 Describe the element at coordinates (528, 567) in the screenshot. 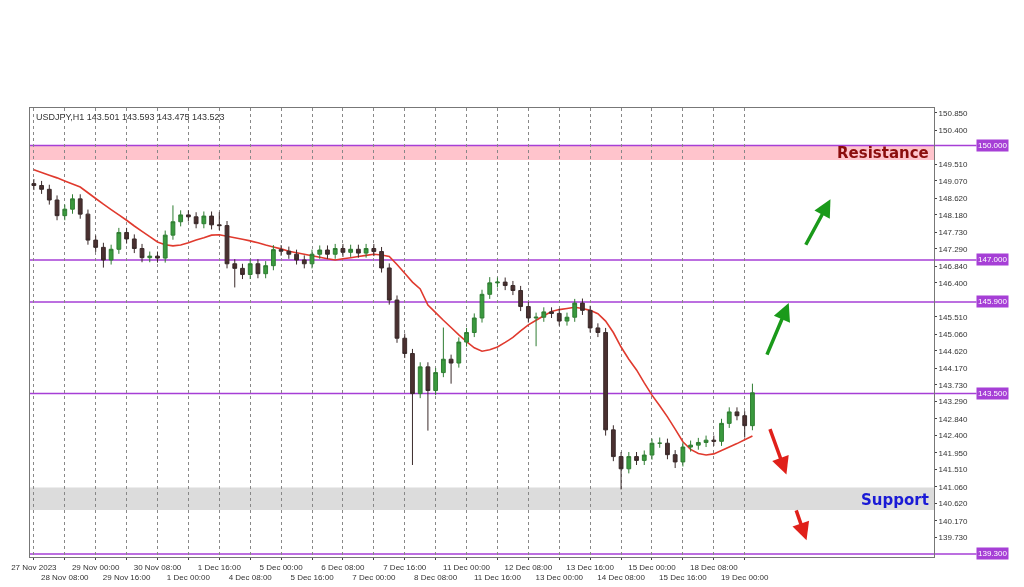

I see `x-tick-label: 12 Dec 08:00` at that location.